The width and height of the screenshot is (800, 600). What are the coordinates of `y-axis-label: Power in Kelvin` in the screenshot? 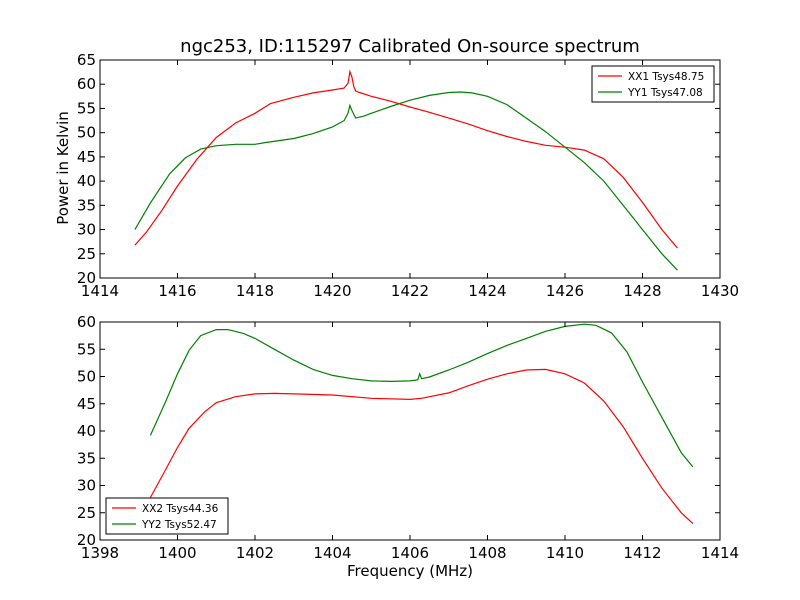 It's located at (63, 168).